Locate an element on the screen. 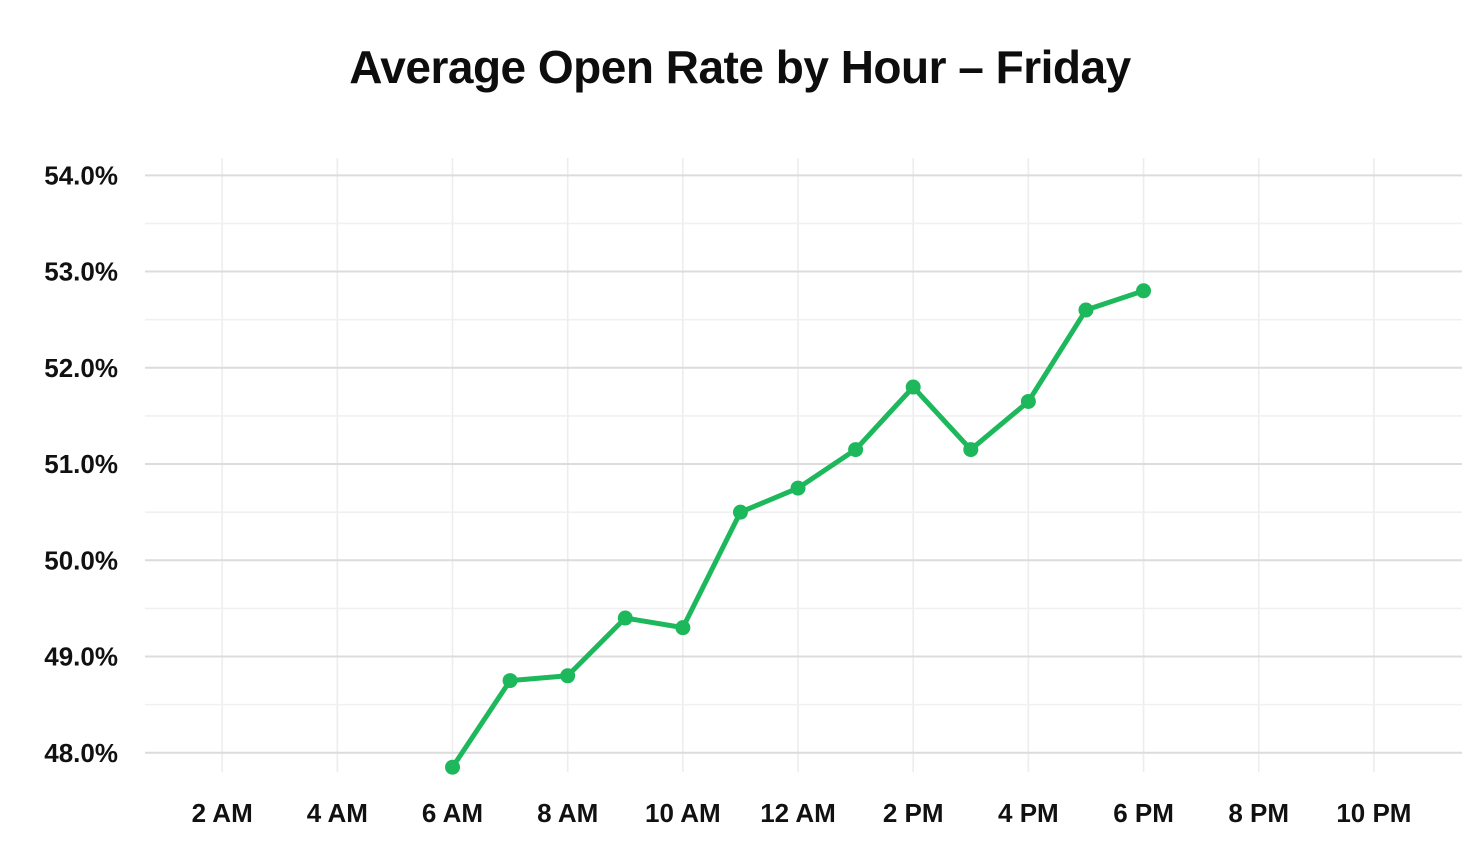 The image size is (1480, 858). y-tick-label: 54.0% is located at coordinates (81, 175).